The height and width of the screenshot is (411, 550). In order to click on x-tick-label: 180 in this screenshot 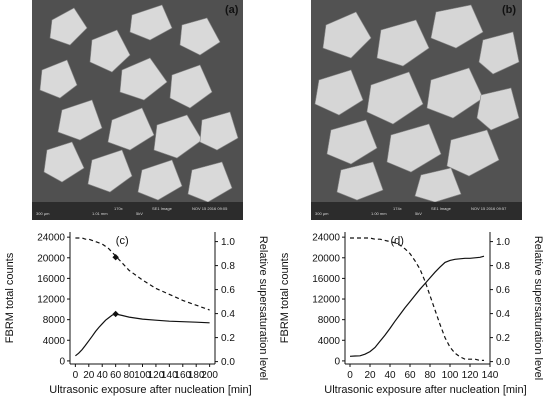, I will do `click(196, 375)`.